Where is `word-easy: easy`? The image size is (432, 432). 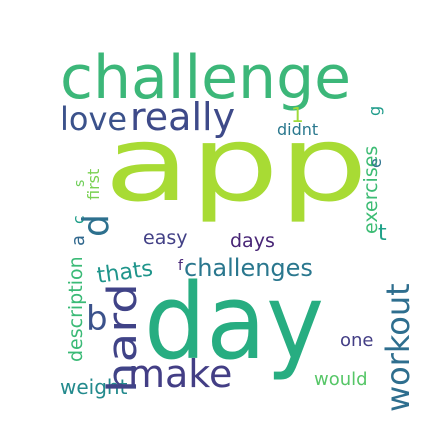 word-easy: easy is located at coordinates (165, 238).